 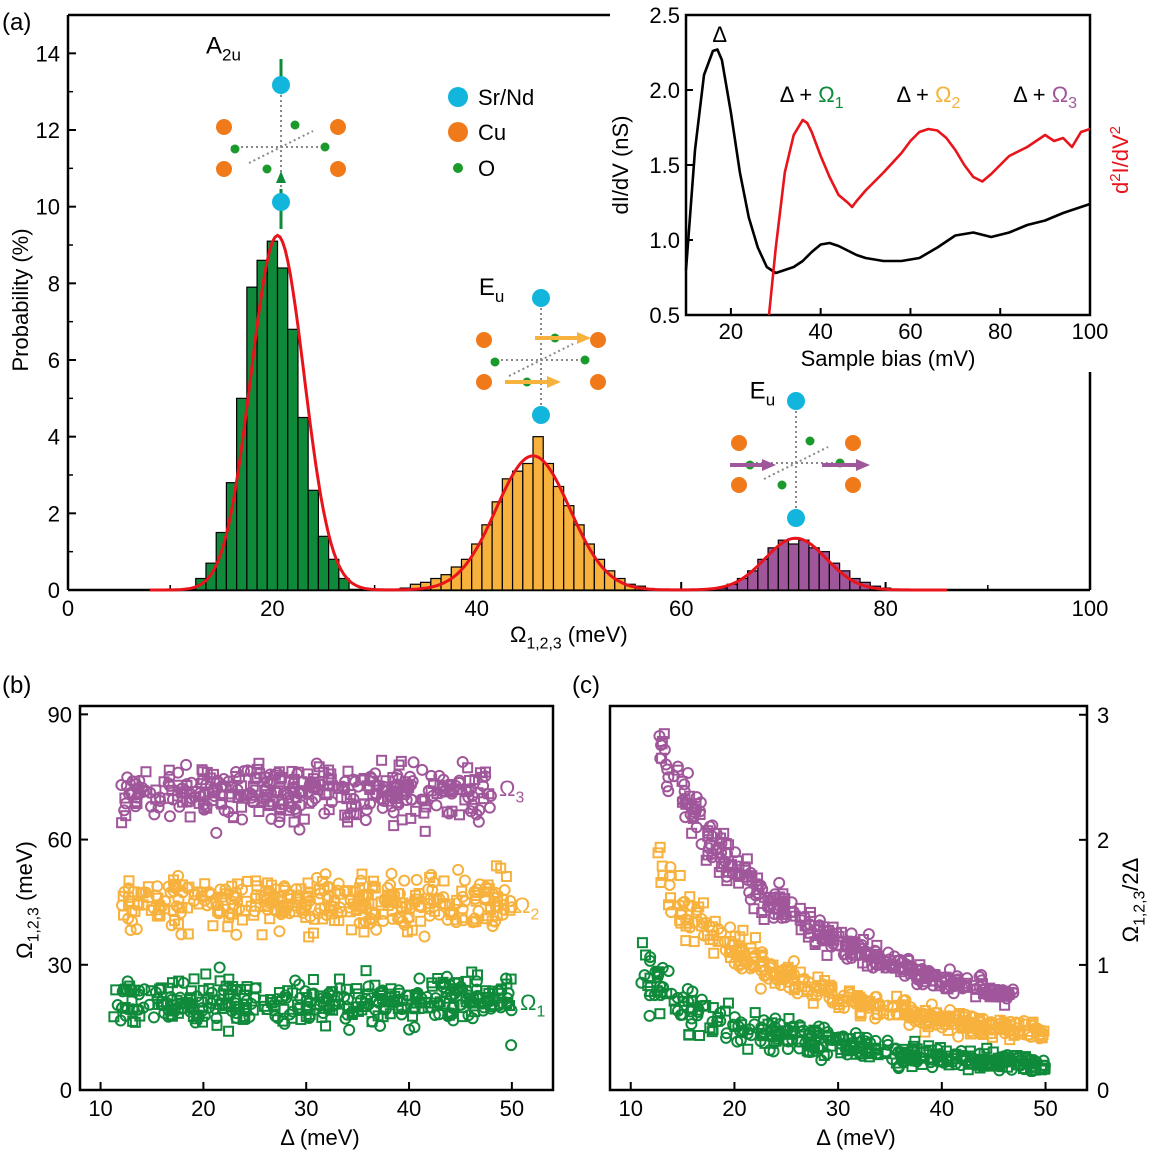 What do you see at coordinates (68, 608) in the screenshot?
I see `x-tick-label: 0` at bounding box center [68, 608].